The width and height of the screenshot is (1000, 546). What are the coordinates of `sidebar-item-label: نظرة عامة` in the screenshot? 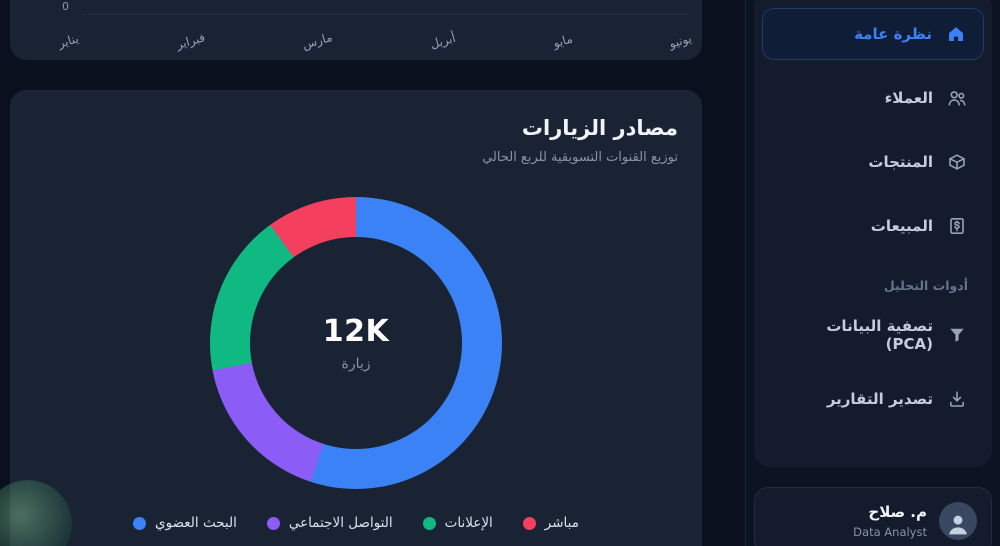 It's located at (893, 34).